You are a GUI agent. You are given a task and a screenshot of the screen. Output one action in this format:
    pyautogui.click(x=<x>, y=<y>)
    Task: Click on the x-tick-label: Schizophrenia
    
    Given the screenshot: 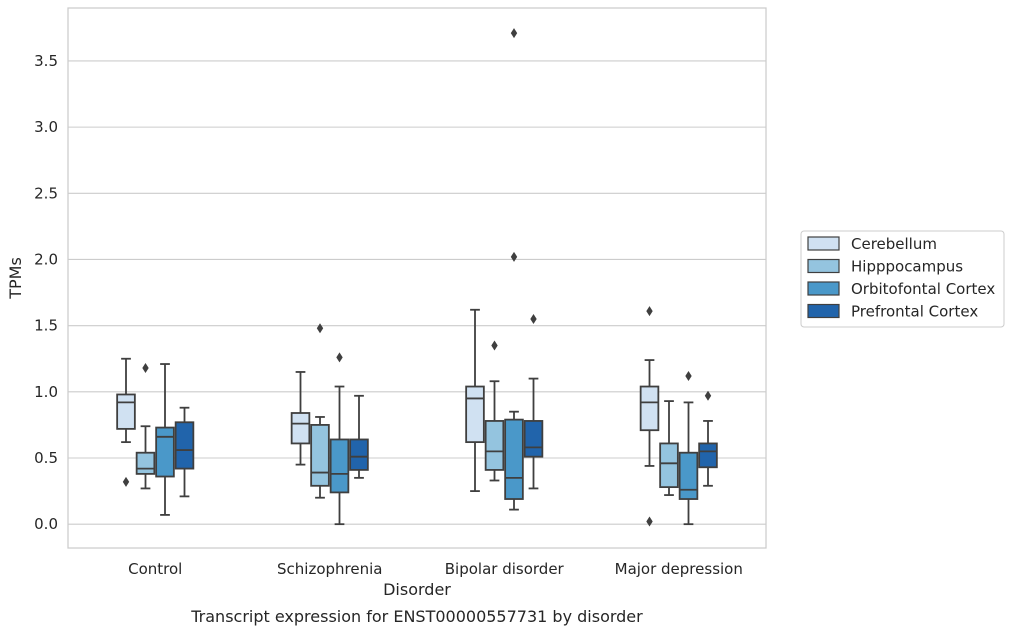 What is the action you would take?
    pyautogui.click(x=329, y=569)
    